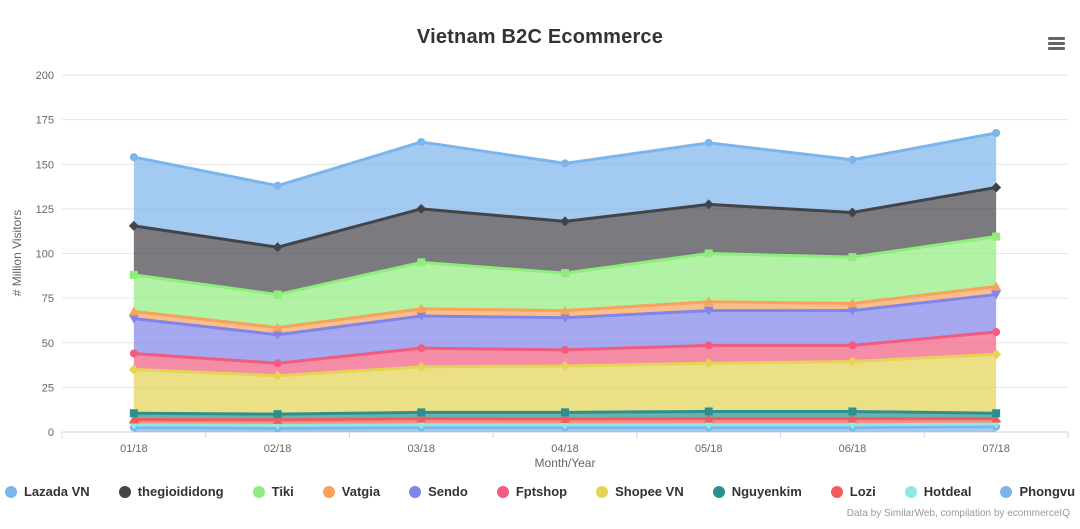 This screenshot has height=529, width=1080. Describe the element at coordinates (422, 449) in the screenshot. I see `x-tick-label-03/18: 03/18` at that location.